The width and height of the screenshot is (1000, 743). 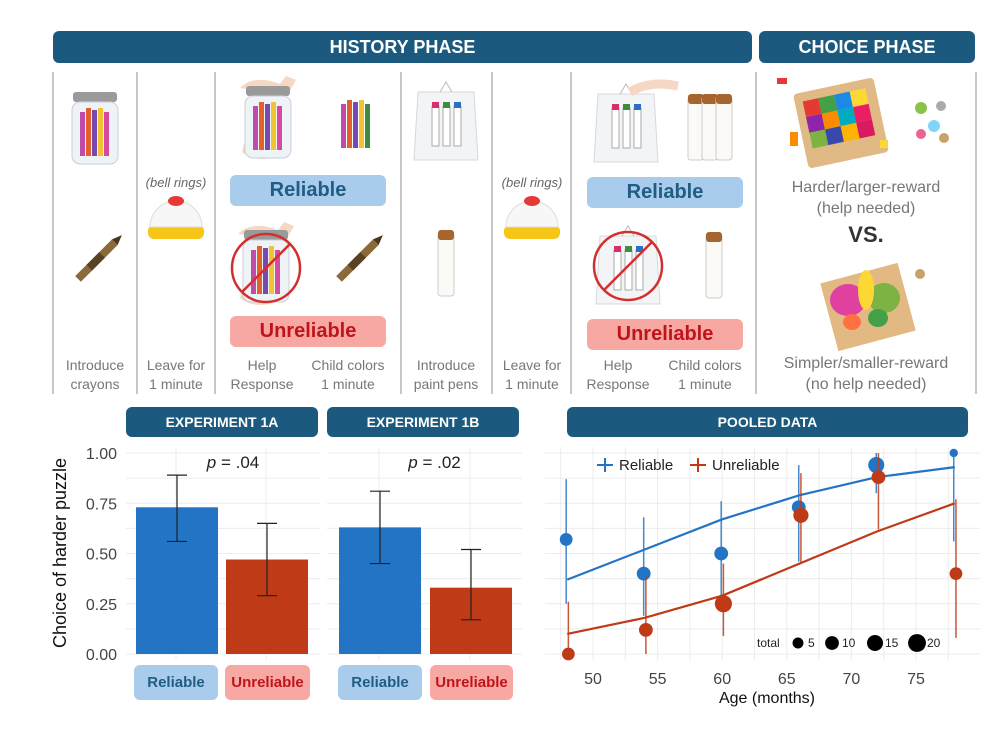 I want to click on y-tick-label: 0.50, so click(x=101, y=555).